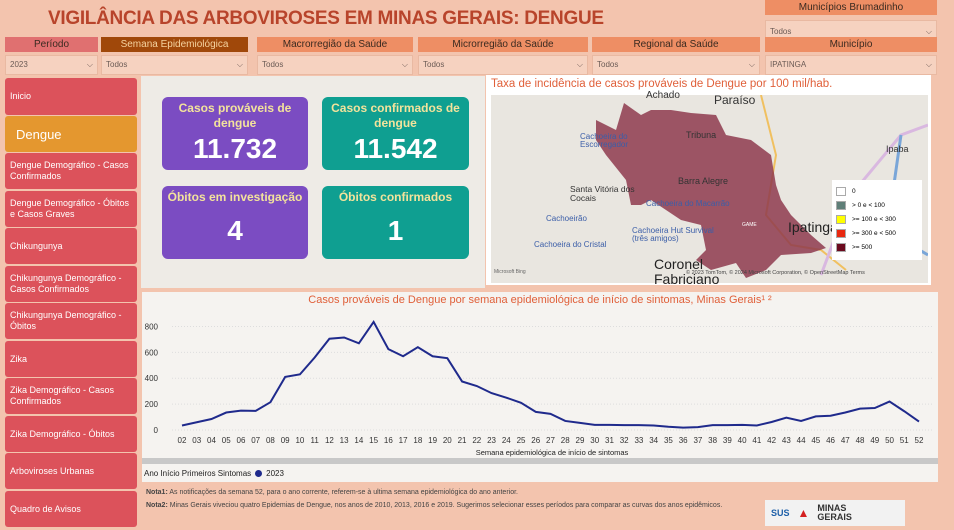 This screenshot has width=954, height=530. I want to click on sidebar-item-1: Dengue, so click(71, 134).